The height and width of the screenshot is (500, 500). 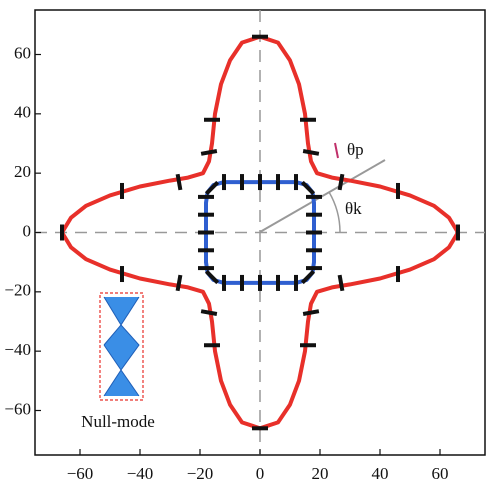 What do you see at coordinates (27, 230) in the screenshot?
I see `y-tick-label: 0` at bounding box center [27, 230].